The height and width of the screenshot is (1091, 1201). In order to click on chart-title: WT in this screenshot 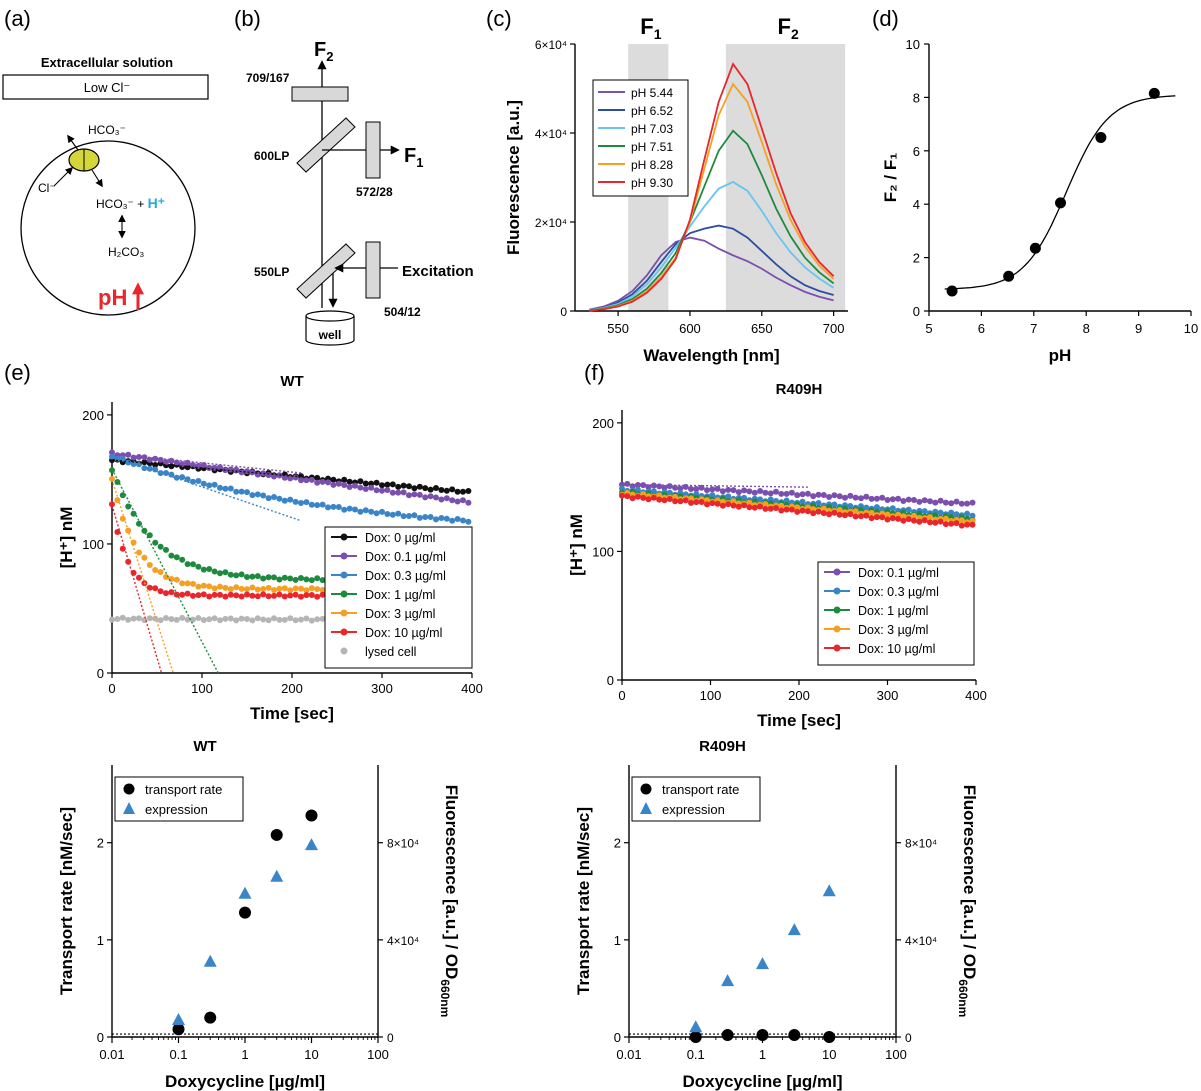, I will do `click(291, 381)`.